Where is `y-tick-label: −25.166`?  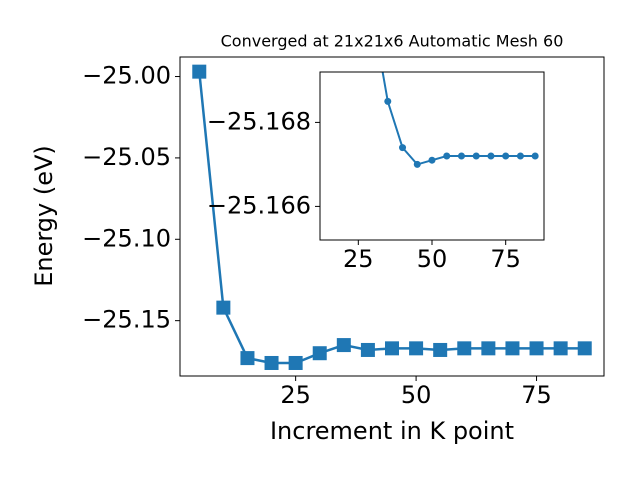 y-tick-label: −25.166 is located at coordinates (259, 205).